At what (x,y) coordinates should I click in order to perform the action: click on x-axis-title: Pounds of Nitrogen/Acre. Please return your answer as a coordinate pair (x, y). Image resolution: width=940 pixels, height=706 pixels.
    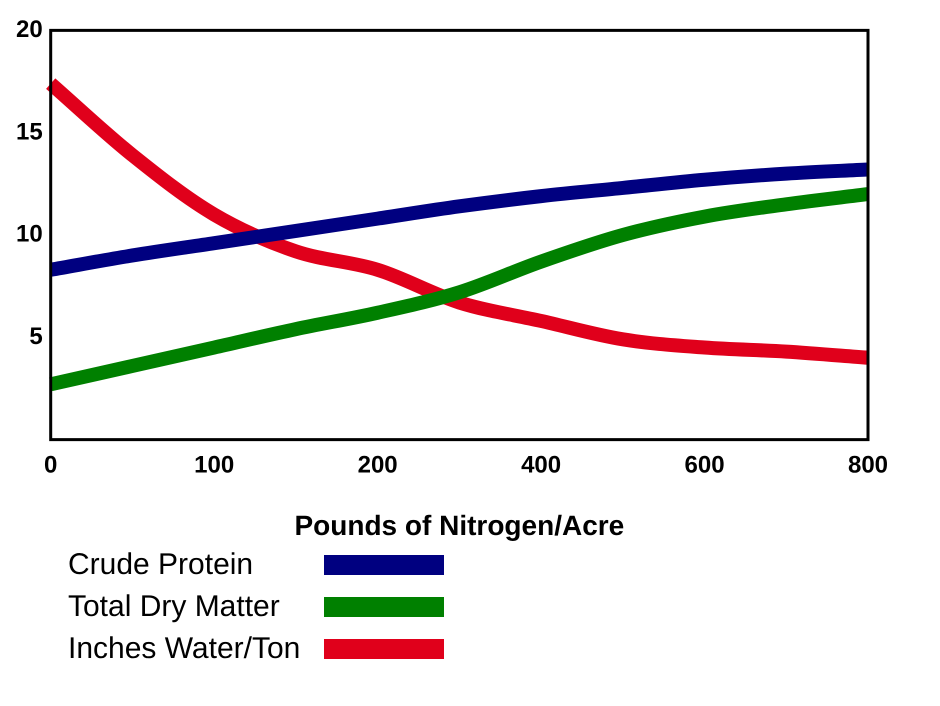
    Looking at the image, I should click on (459, 525).